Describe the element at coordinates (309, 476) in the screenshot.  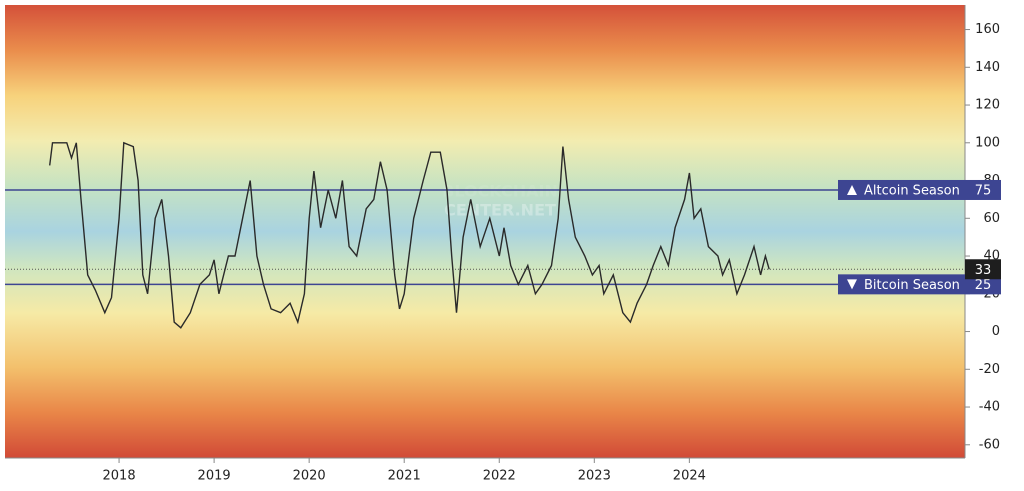
I see `x-tick-label: 2020` at that location.